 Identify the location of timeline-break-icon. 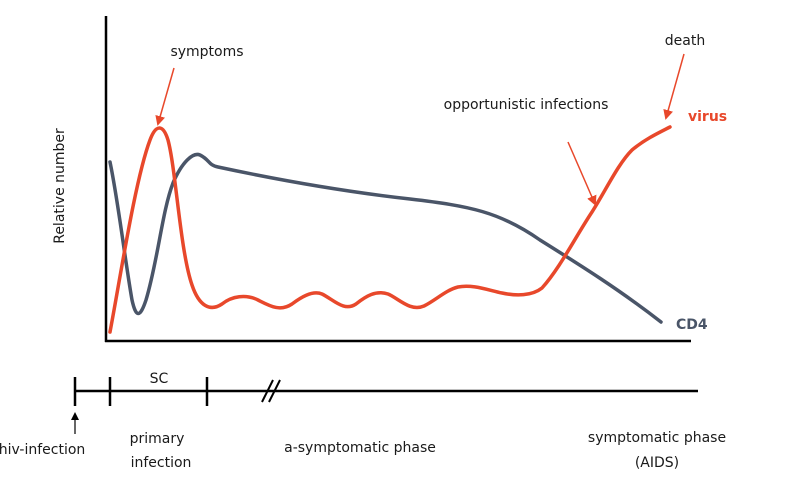
(271, 391).